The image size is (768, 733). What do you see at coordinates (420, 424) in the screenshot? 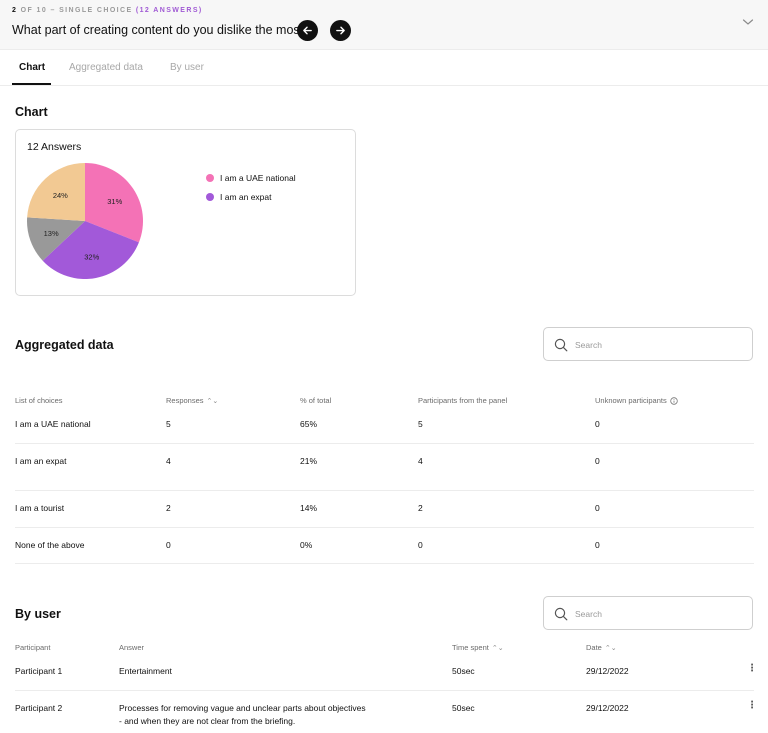
I see `cell-panel: 5` at bounding box center [420, 424].